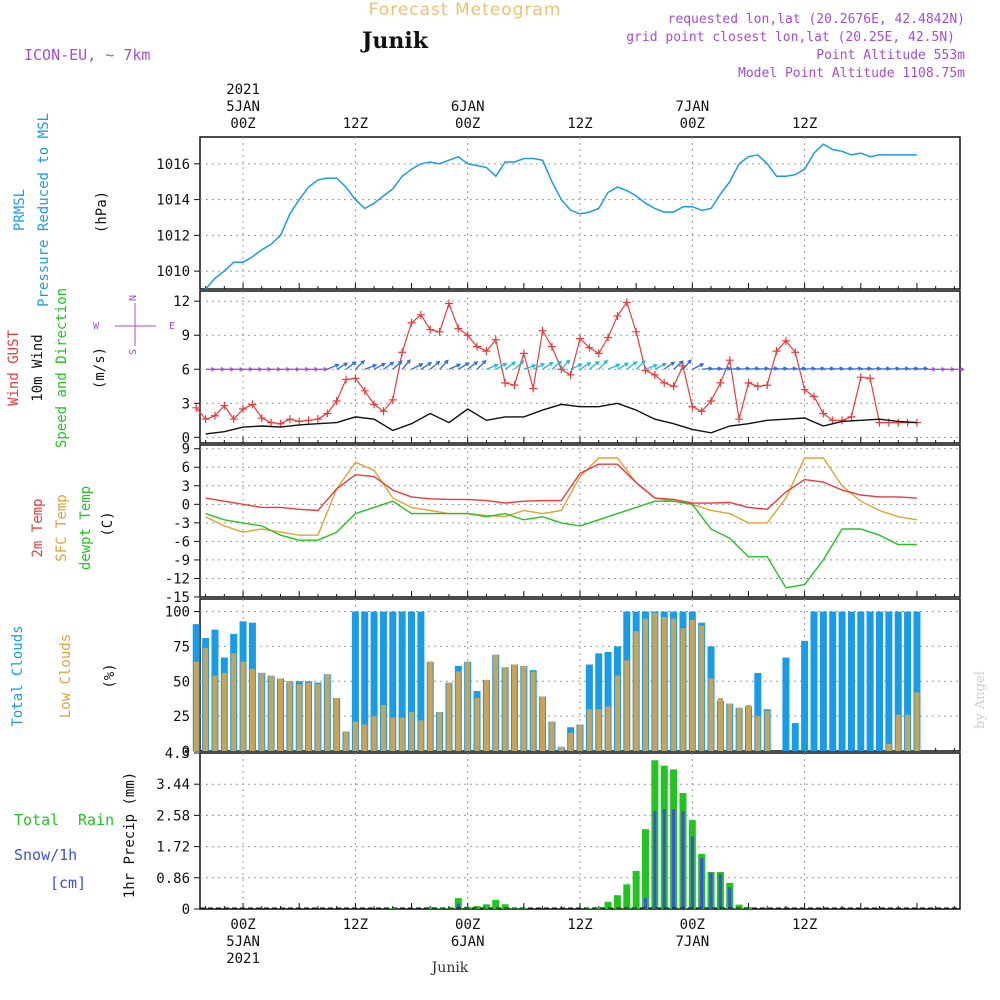 This screenshot has height=1000, width=1000. What do you see at coordinates (243, 959) in the screenshot?
I see `time-label-bottom: 2021` at bounding box center [243, 959].